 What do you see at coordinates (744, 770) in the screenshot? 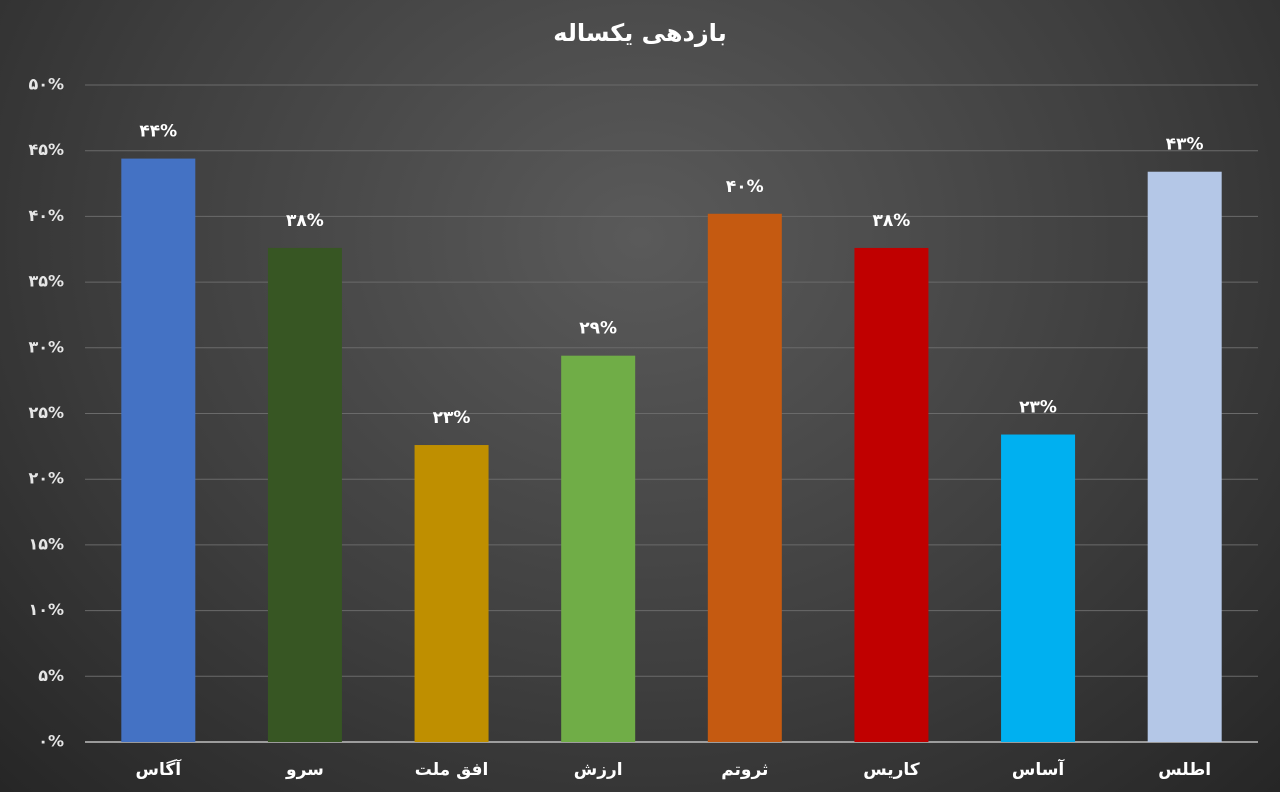
I see `x-tick-label: ثروتم` at bounding box center [744, 770].